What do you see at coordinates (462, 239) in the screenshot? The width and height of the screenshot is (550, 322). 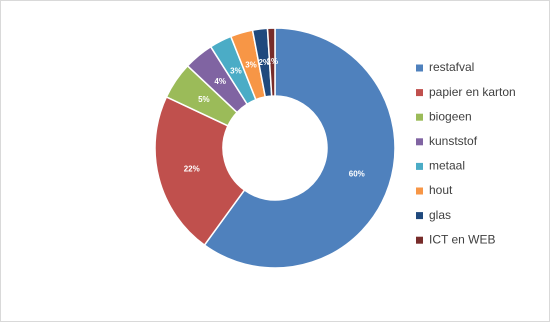 I see `legend-label: ICT en WEB` at bounding box center [462, 239].